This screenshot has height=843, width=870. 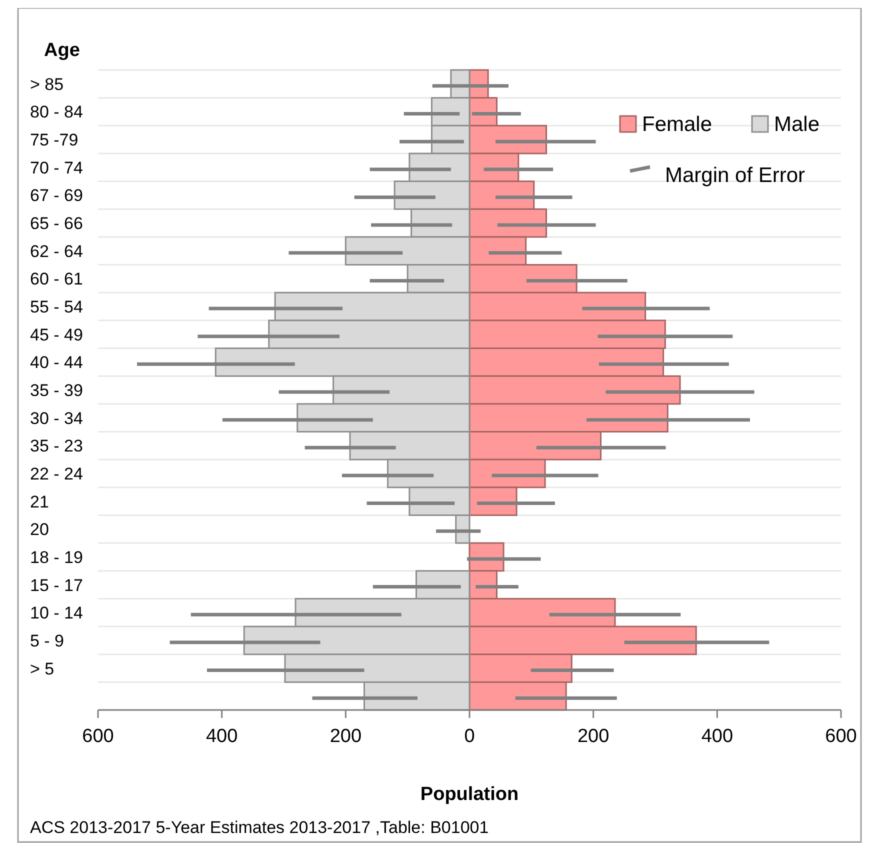 What do you see at coordinates (47, 640) in the screenshot?
I see `y-tick-label: 5 - 9` at bounding box center [47, 640].